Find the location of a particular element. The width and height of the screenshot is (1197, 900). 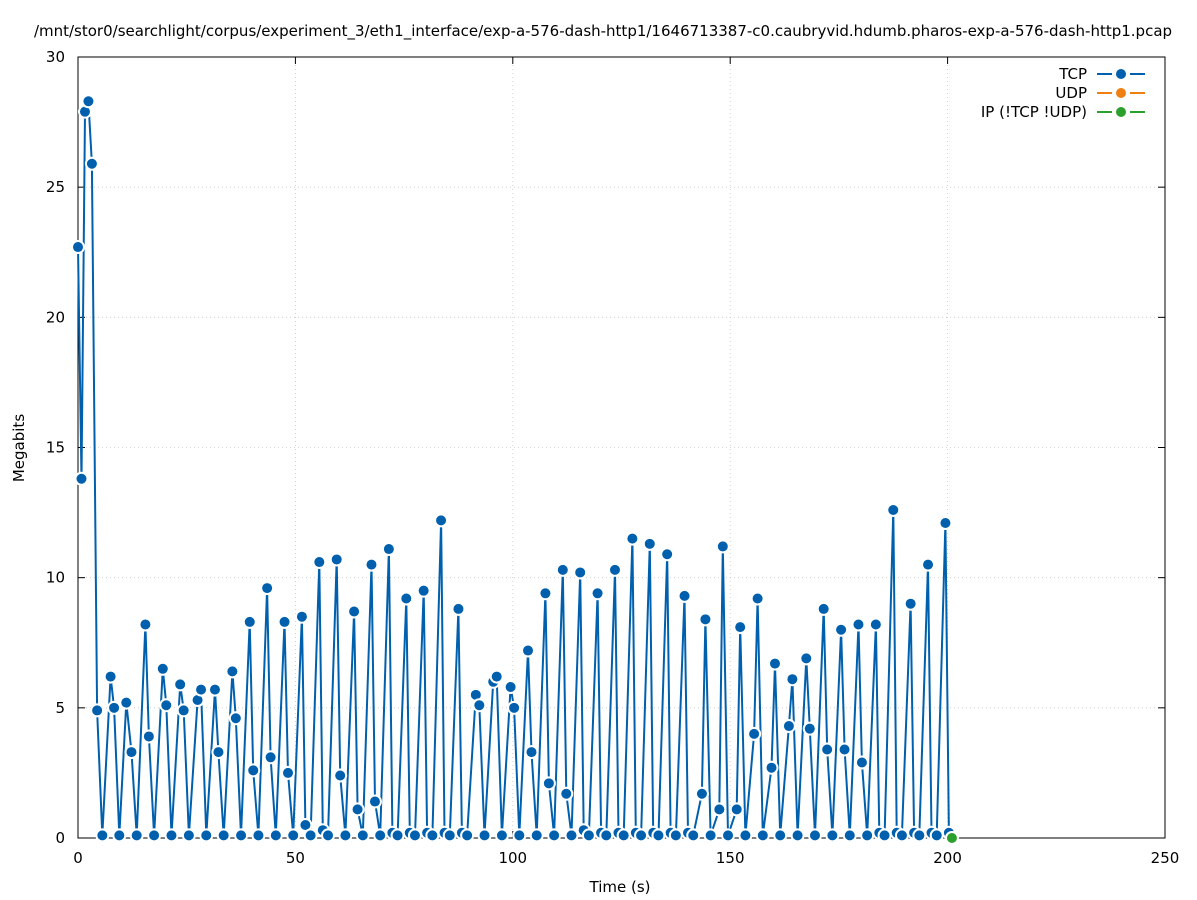

x-tick-label: 100 is located at coordinates (512, 858).